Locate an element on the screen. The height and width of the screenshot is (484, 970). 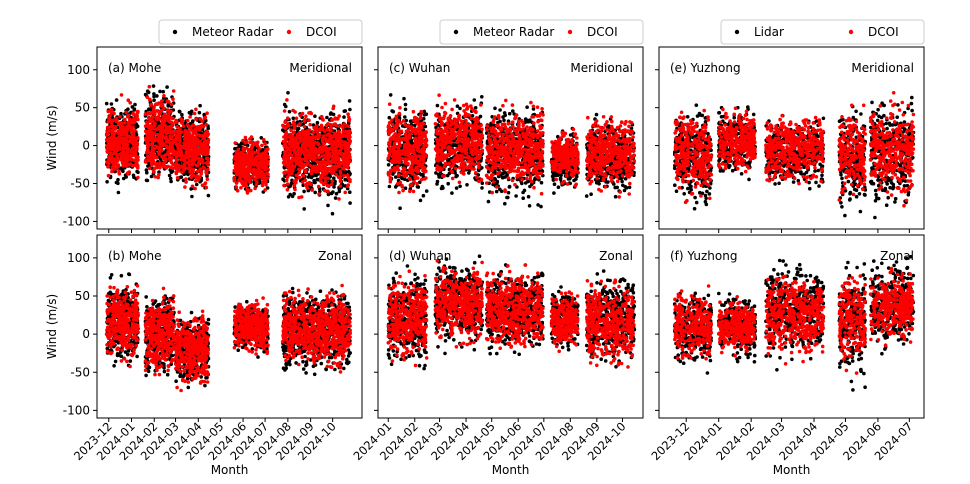
legend-marker is located at coordinates (175, 32).